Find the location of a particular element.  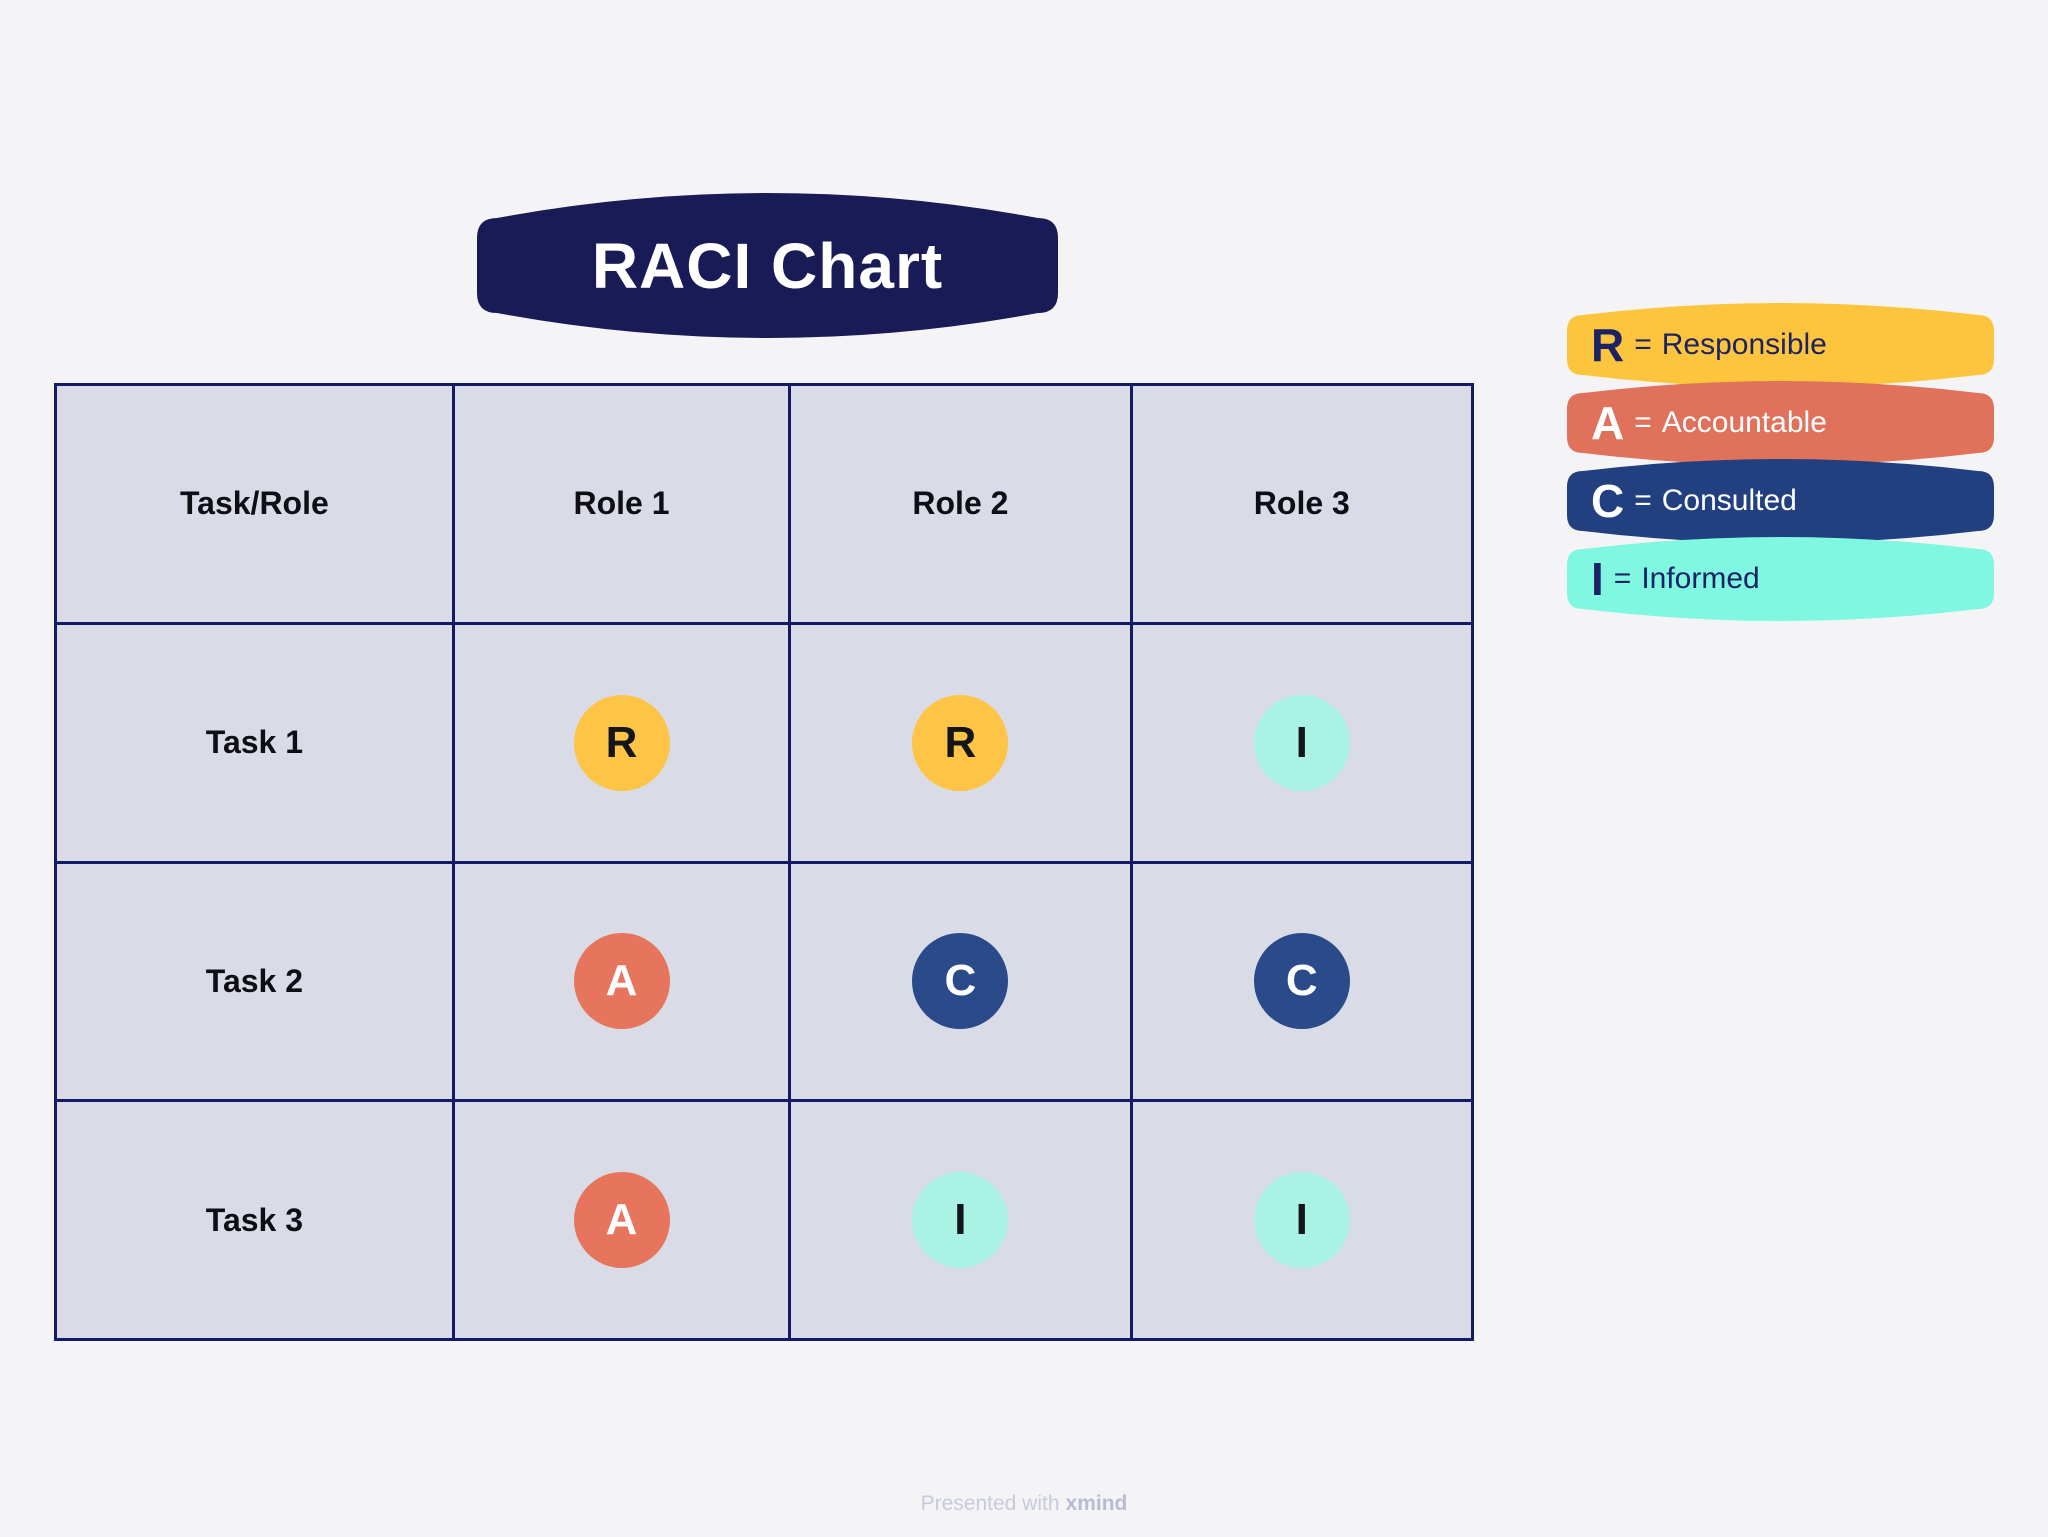

page-title: RACI Chart is located at coordinates (767, 265).